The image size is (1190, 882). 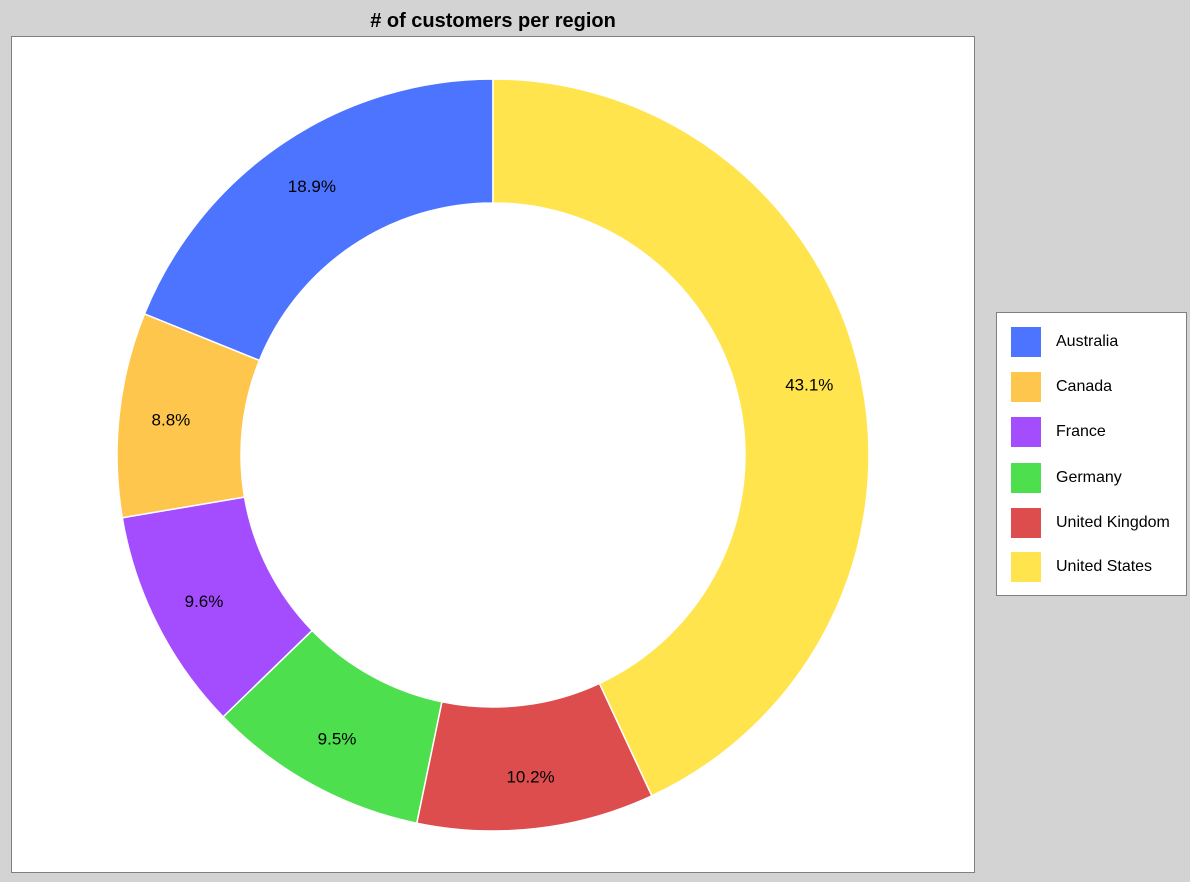 What do you see at coordinates (1026, 342) in the screenshot?
I see `legend-swatch-australia` at bounding box center [1026, 342].